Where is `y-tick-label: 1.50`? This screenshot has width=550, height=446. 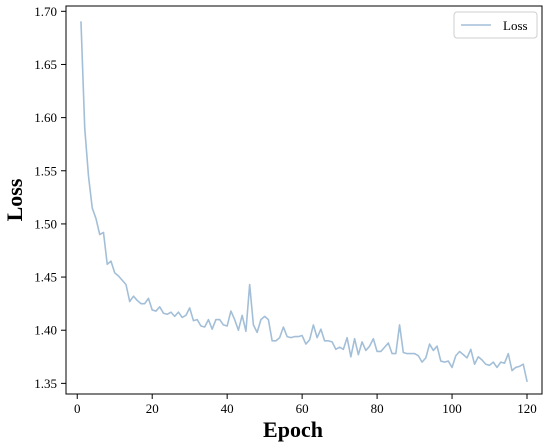
y-tick-label: 1.50 is located at coordinates (45, 223).